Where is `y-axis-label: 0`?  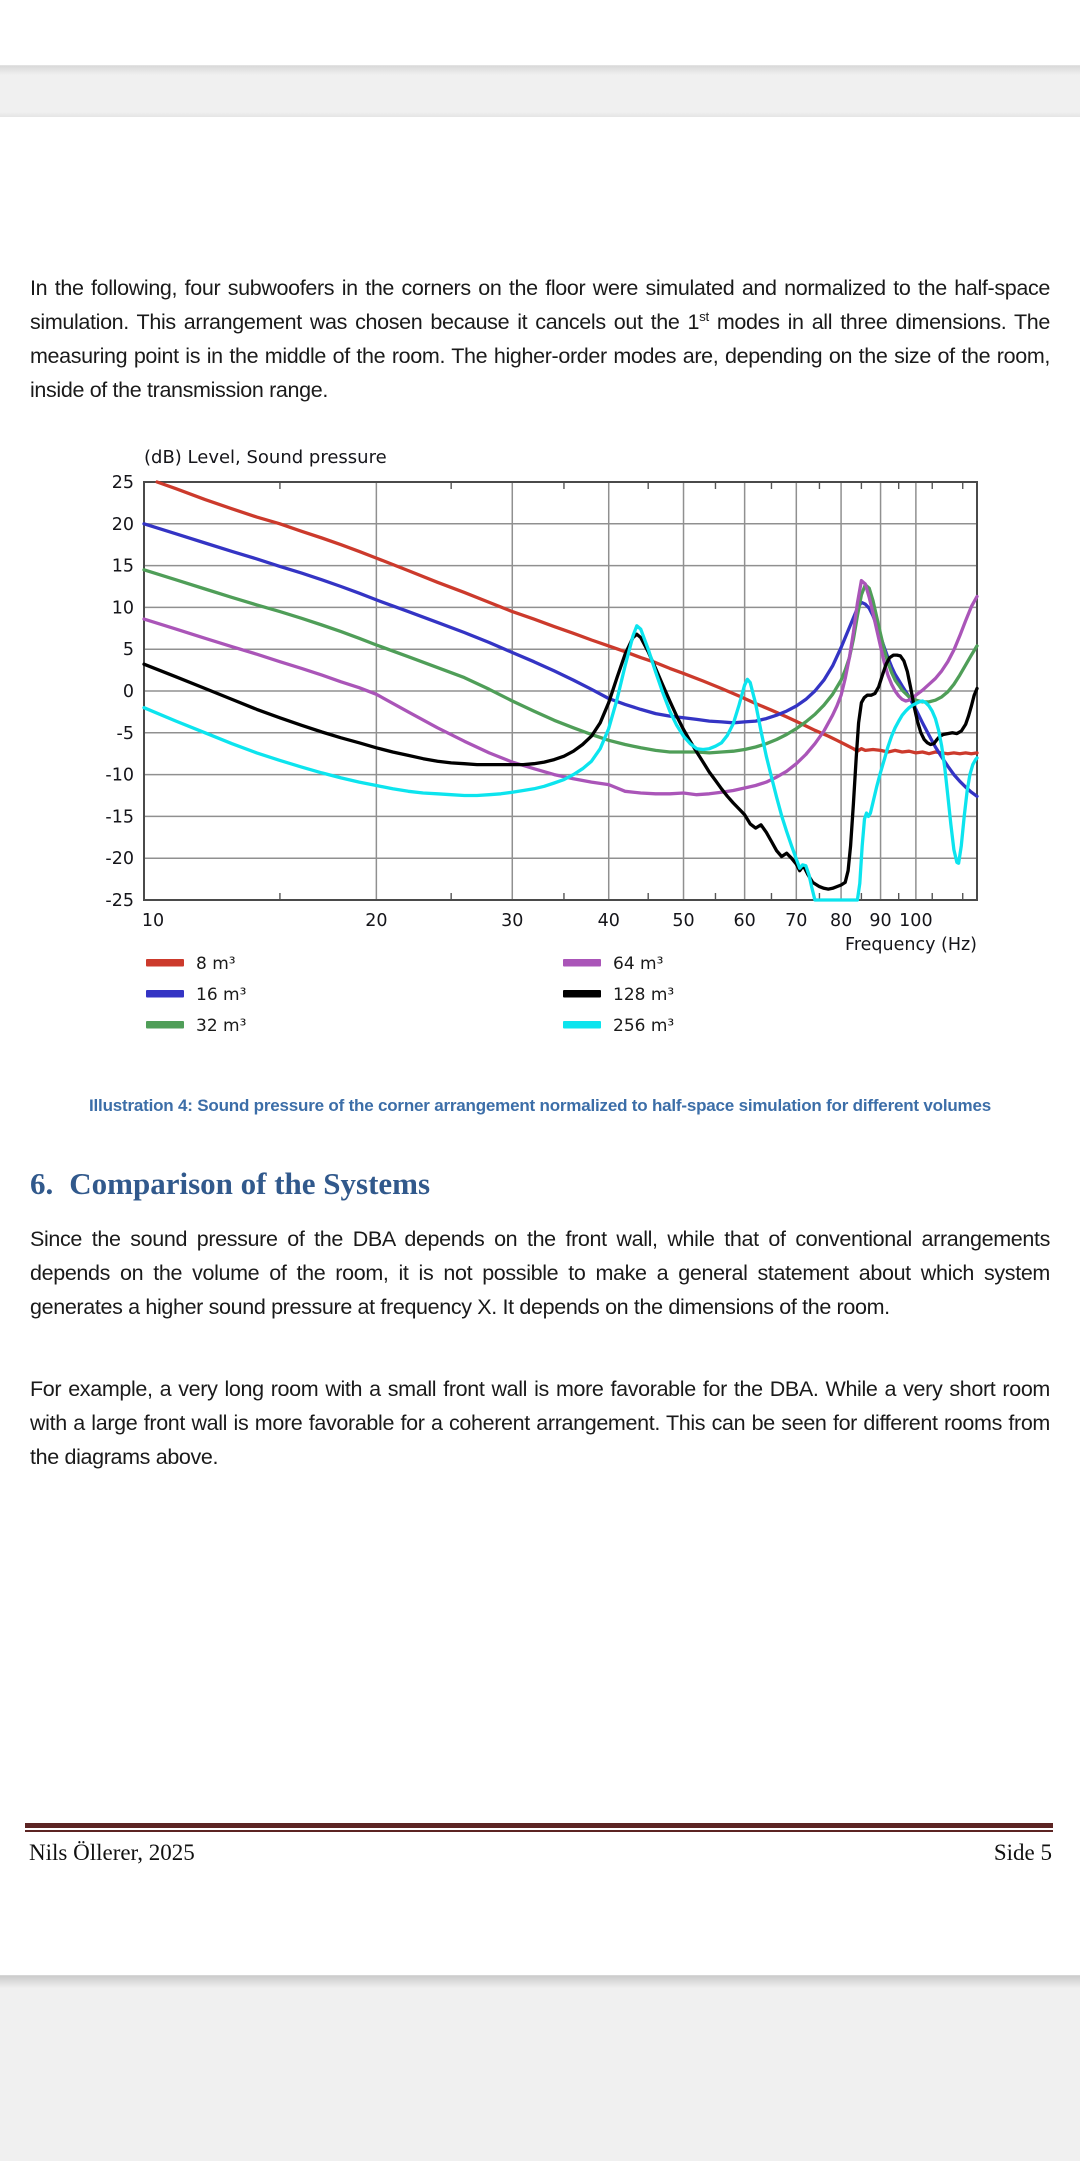 y-axis-label: 0 is located at coordinates (128, 692).